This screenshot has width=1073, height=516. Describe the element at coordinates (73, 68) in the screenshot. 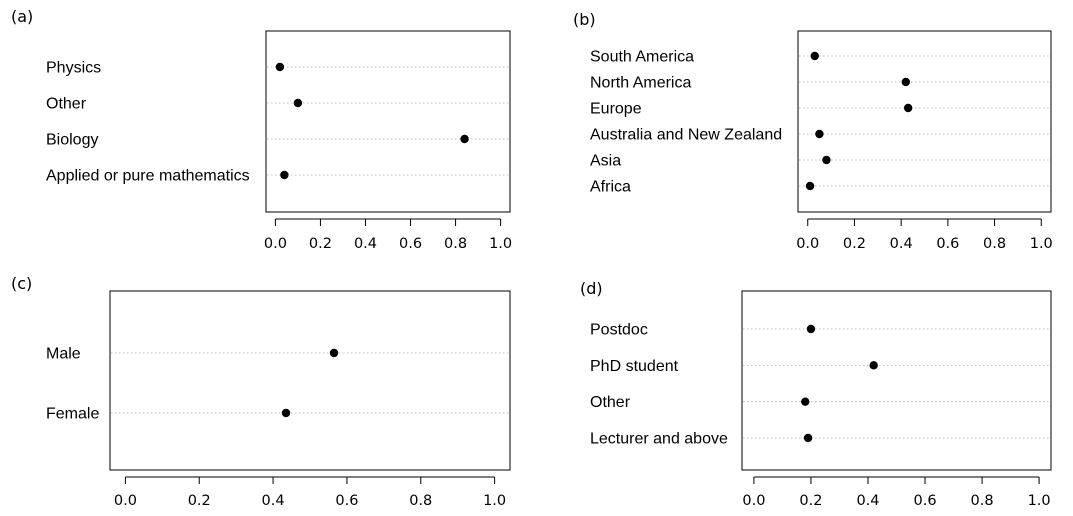

I see `category-label: Physics` at that location.